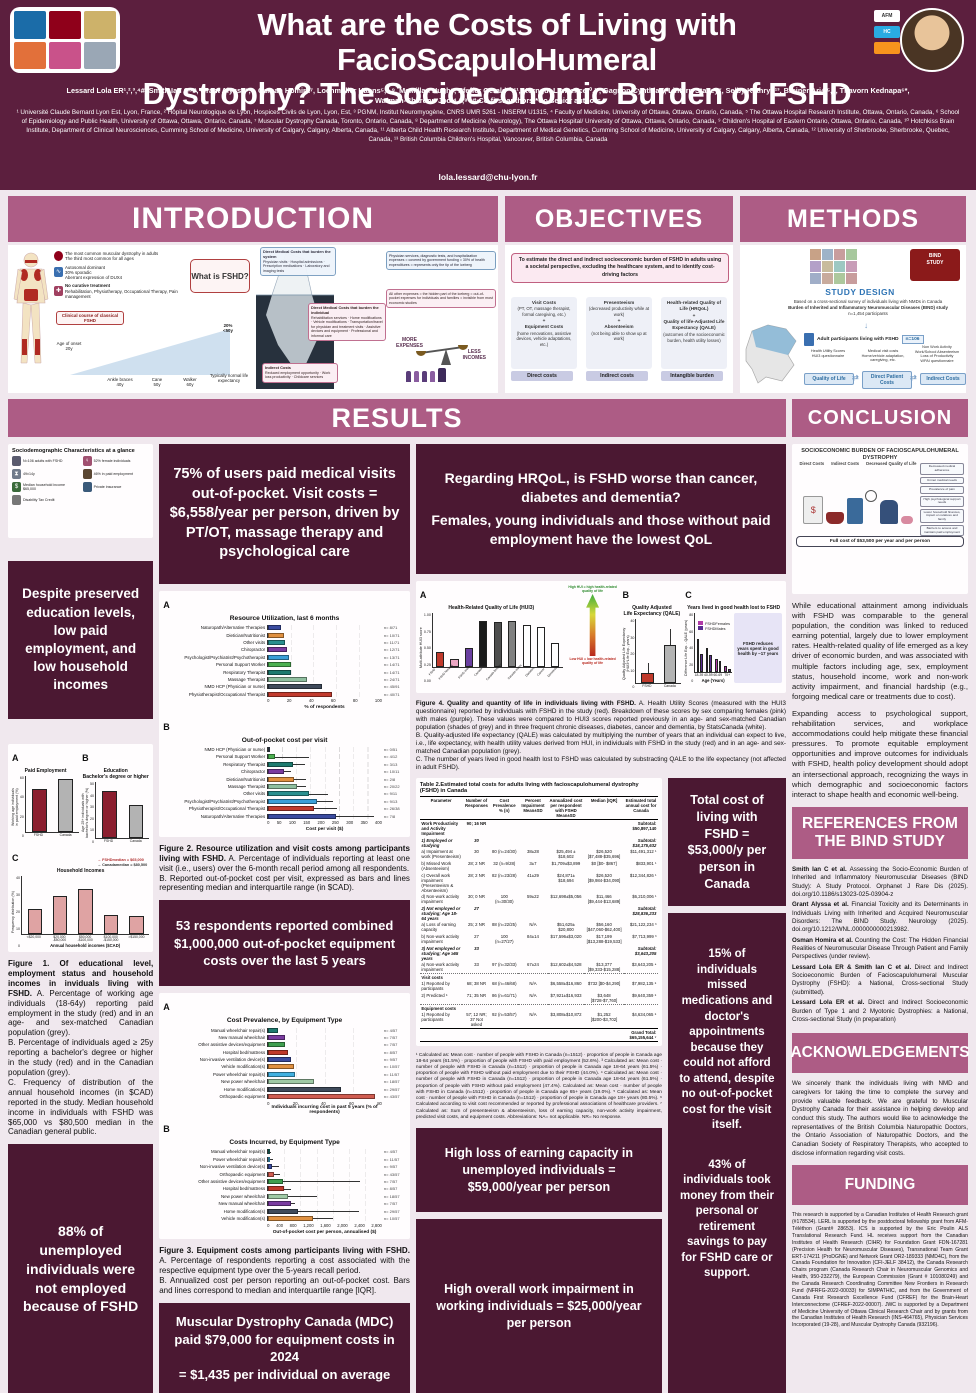  Describe the element at coordinates (284, 749) in the screenshot. I see `chart-row: NMD HCP (Physician or nurse) n= 0/51` at that location.